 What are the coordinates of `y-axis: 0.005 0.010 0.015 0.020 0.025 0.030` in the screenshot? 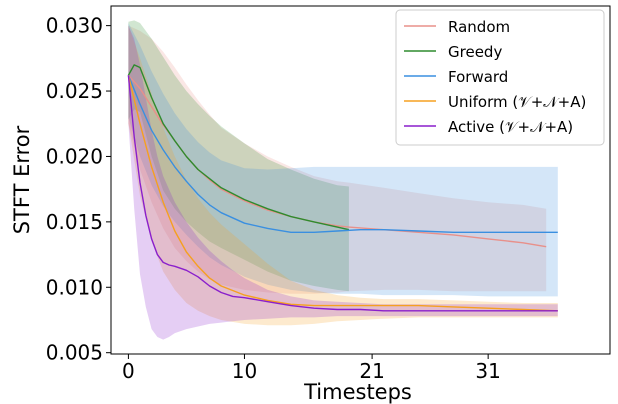 It's located at (78, 189).